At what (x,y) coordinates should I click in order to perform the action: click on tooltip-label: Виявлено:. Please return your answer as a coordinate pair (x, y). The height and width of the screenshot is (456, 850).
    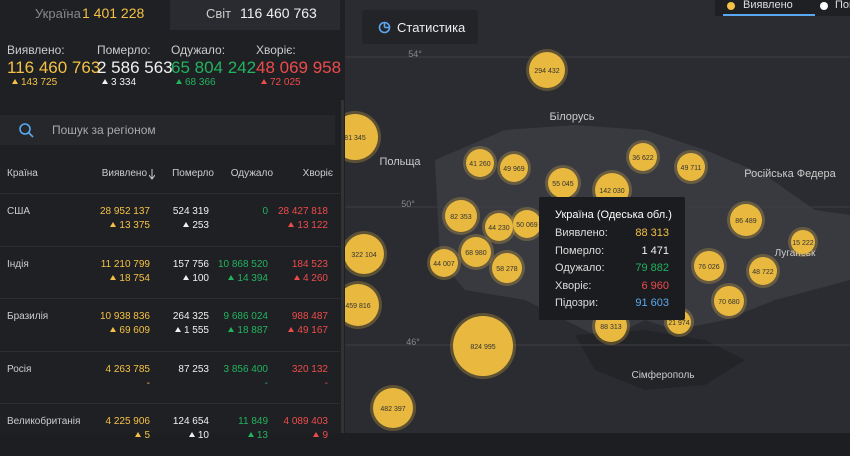
    Looking at the image, I should click on (581, 233).